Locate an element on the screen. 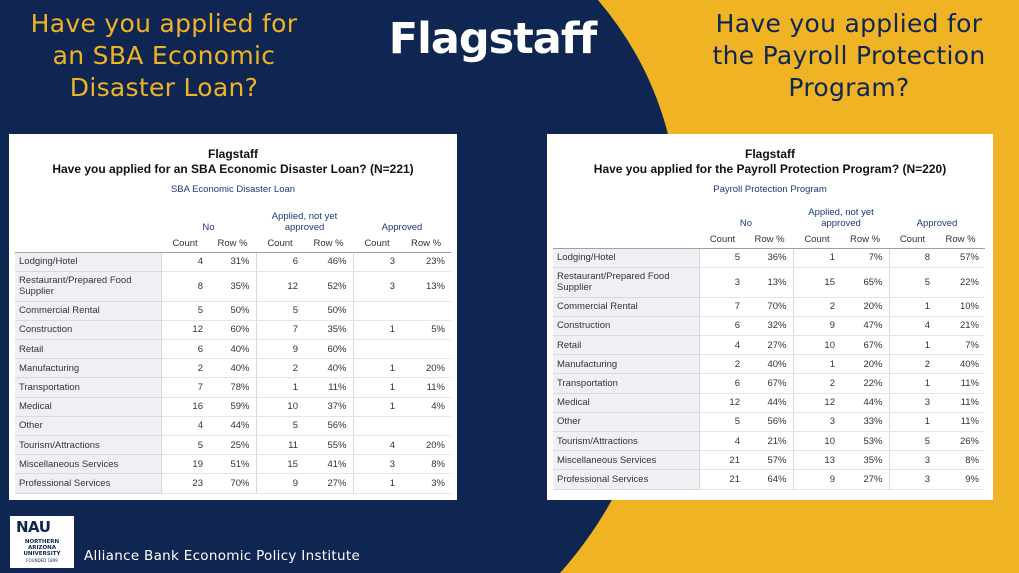 Image resolution: width=1019 pixels, height=573 pixels. table-cell: 33% is located at coordinates (865, 422).